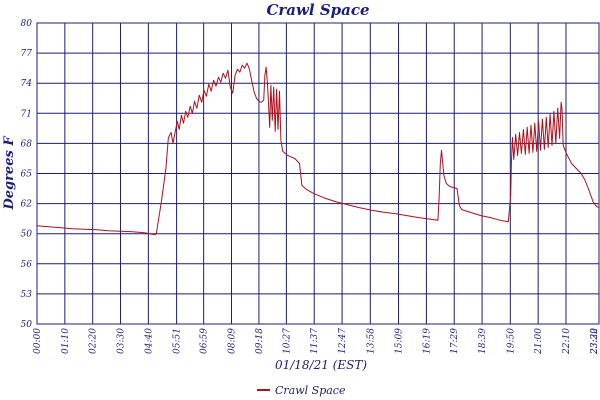 The width and height of the screenshot is (600, 400). I want to click on y-tick-label: 71, so click(26, 114).